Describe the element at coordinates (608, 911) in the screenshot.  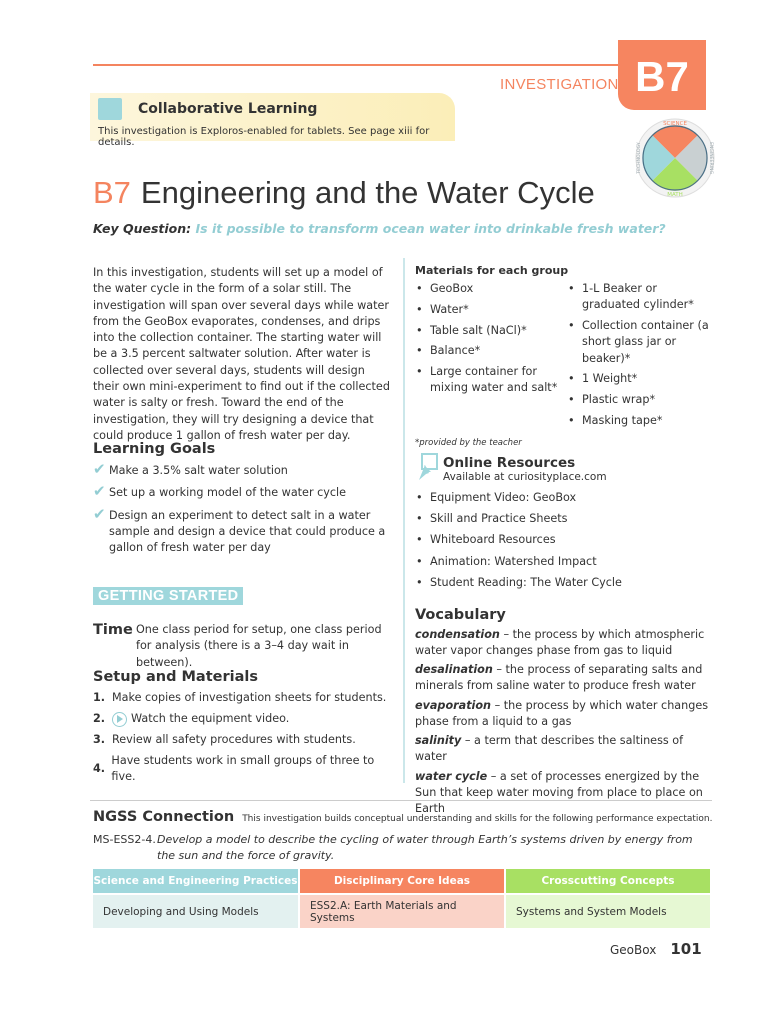
I see `cell-crosscutting: Systems and System Models` at that location.